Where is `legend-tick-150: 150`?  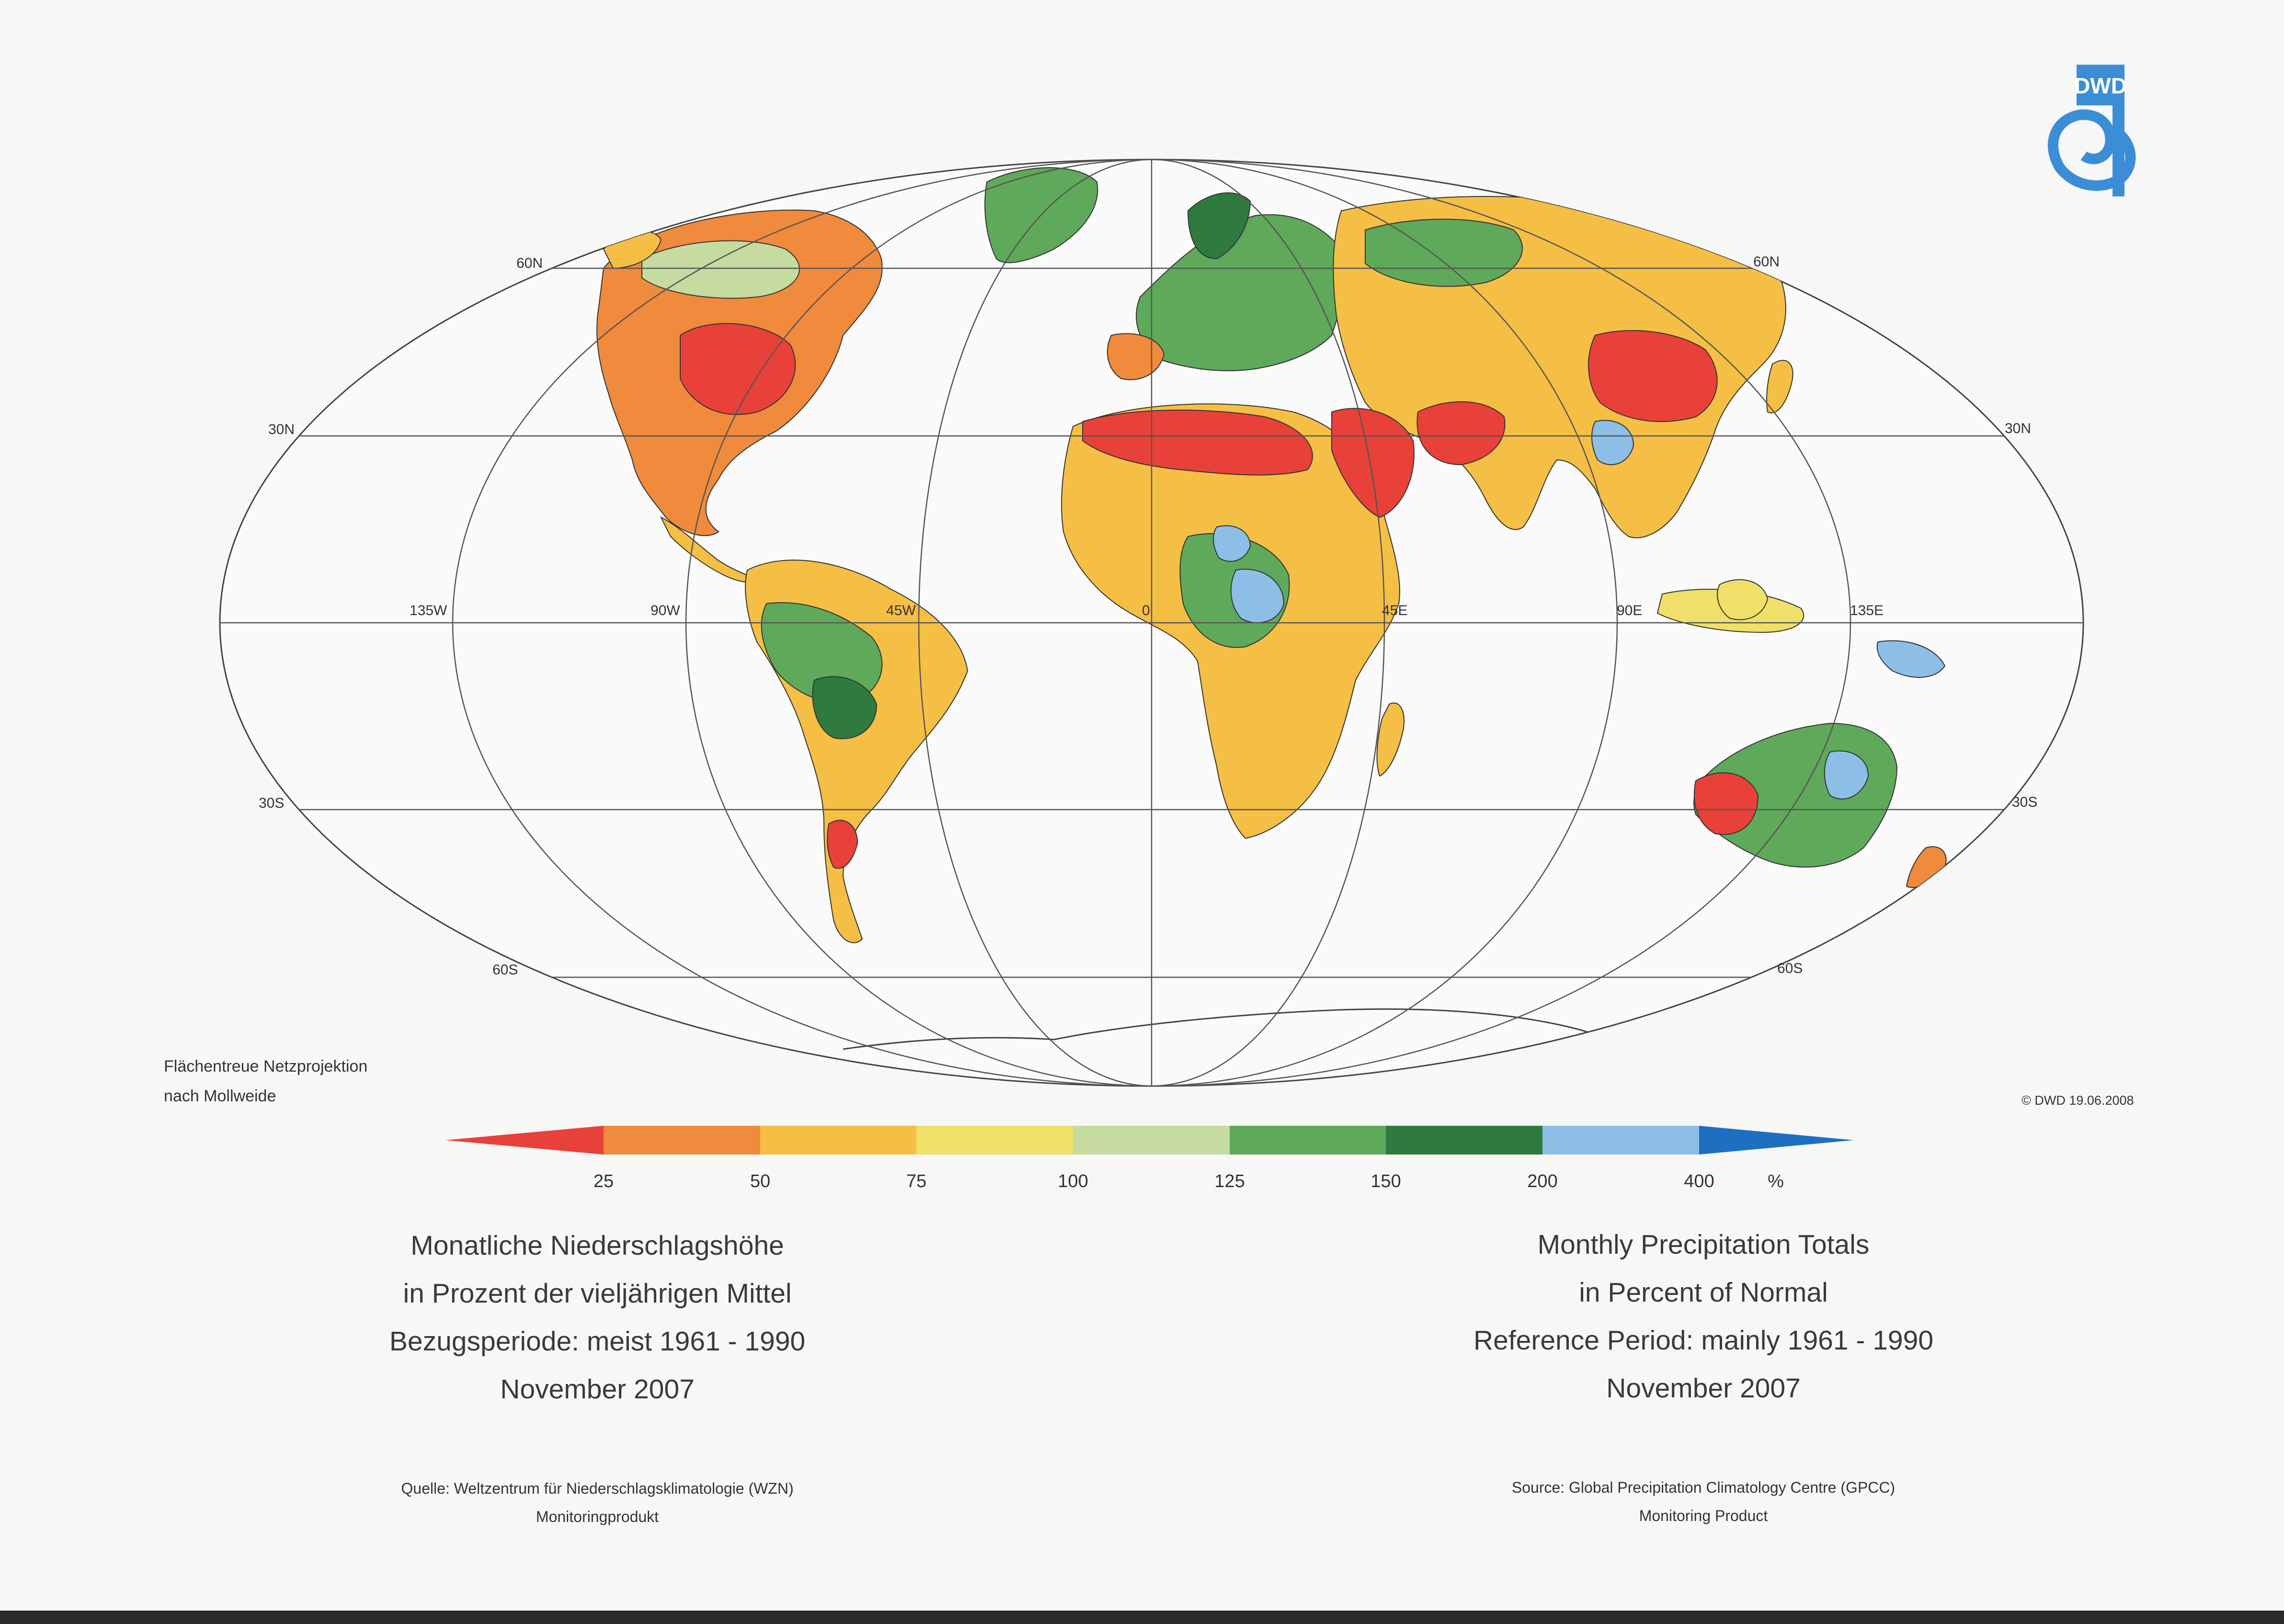 legend-tick-150: 150 is located at coordinates (1385, 1181).